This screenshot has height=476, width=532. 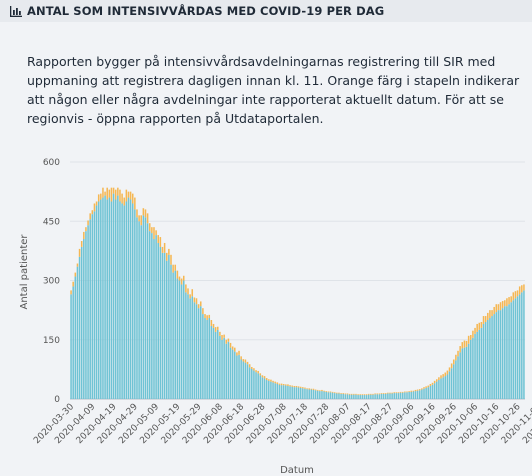 I want to click on y-axis-title: Antal patienter, so click(x=24, y=272).